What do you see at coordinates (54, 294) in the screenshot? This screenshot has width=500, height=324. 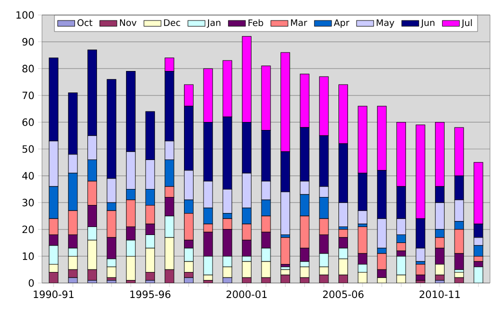 I see `x-tick-label: 1990-91` at bounding box center [54, 294].